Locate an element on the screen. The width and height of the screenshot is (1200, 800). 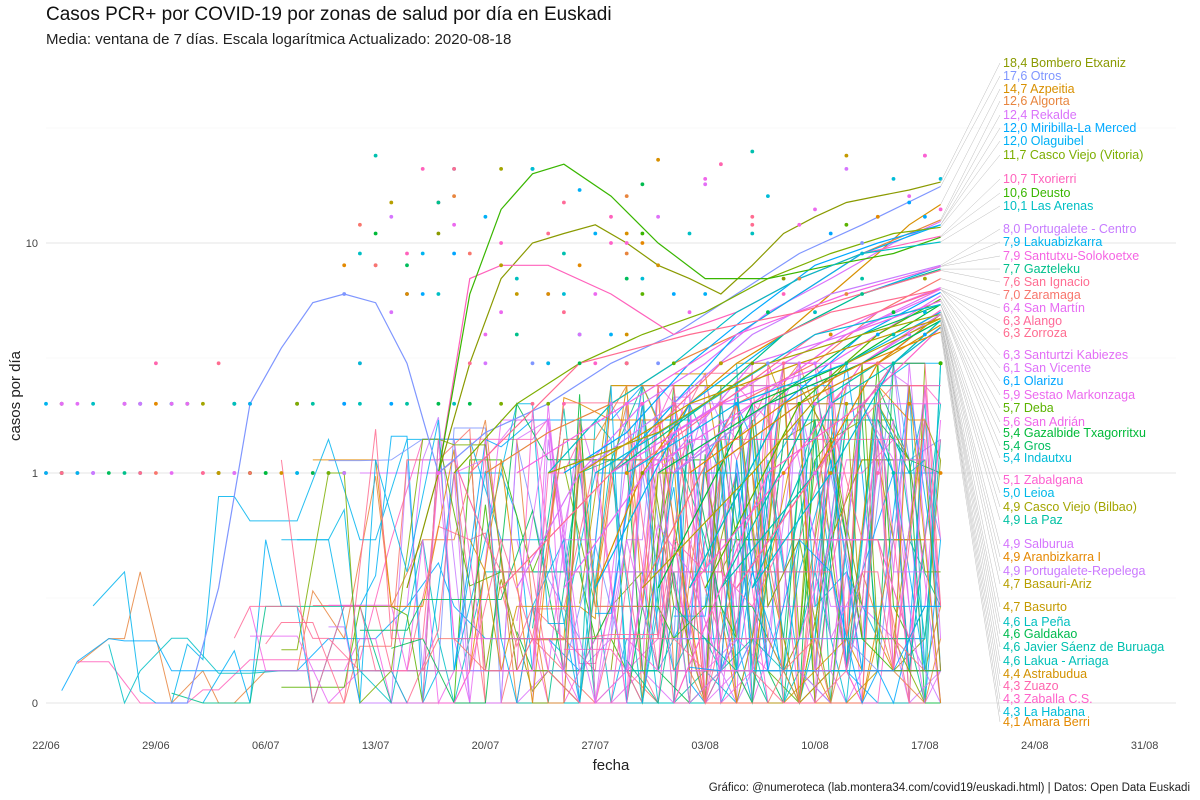
y-tick-label: 10 is located at coordinates (32, 244).